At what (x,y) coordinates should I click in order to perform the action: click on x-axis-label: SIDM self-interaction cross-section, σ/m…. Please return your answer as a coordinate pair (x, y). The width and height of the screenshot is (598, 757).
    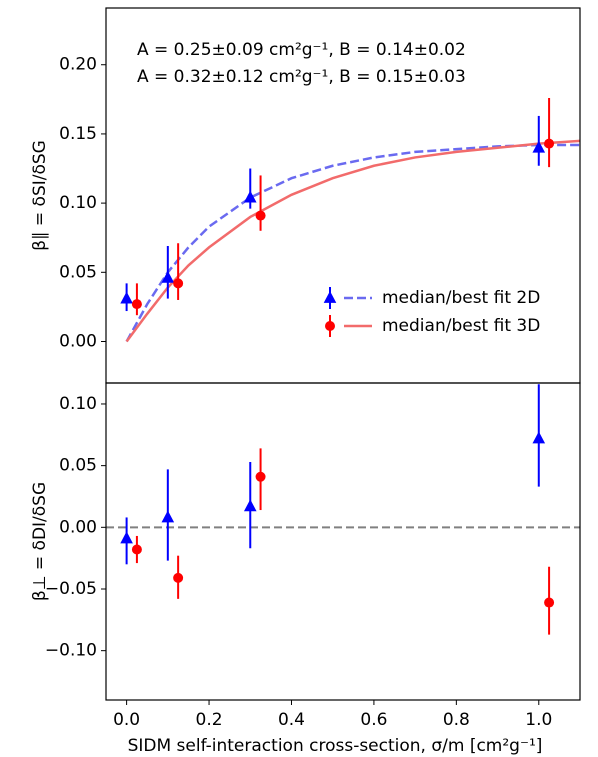
    Looking at the image, I should click on (335, 746).